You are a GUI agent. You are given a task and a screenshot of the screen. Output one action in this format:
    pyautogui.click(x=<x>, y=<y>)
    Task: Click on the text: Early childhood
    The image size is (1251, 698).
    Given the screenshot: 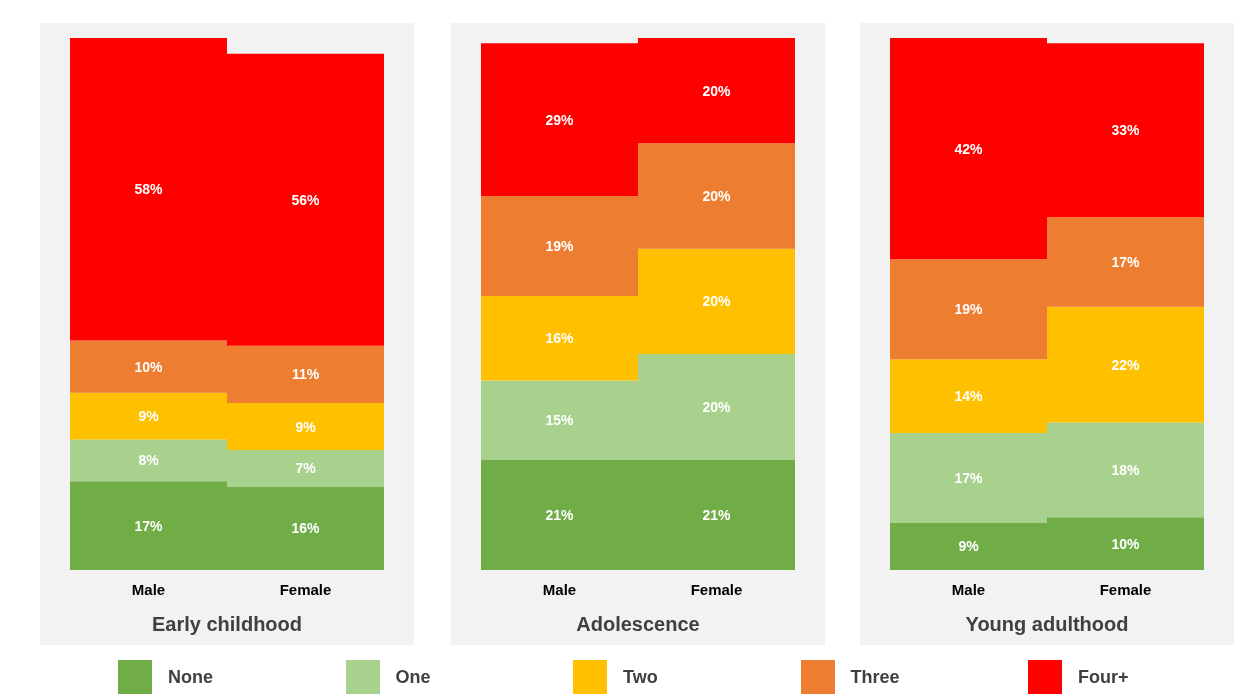 What is the action you would take?
    pyautogui.click(x=227, y=624)
    